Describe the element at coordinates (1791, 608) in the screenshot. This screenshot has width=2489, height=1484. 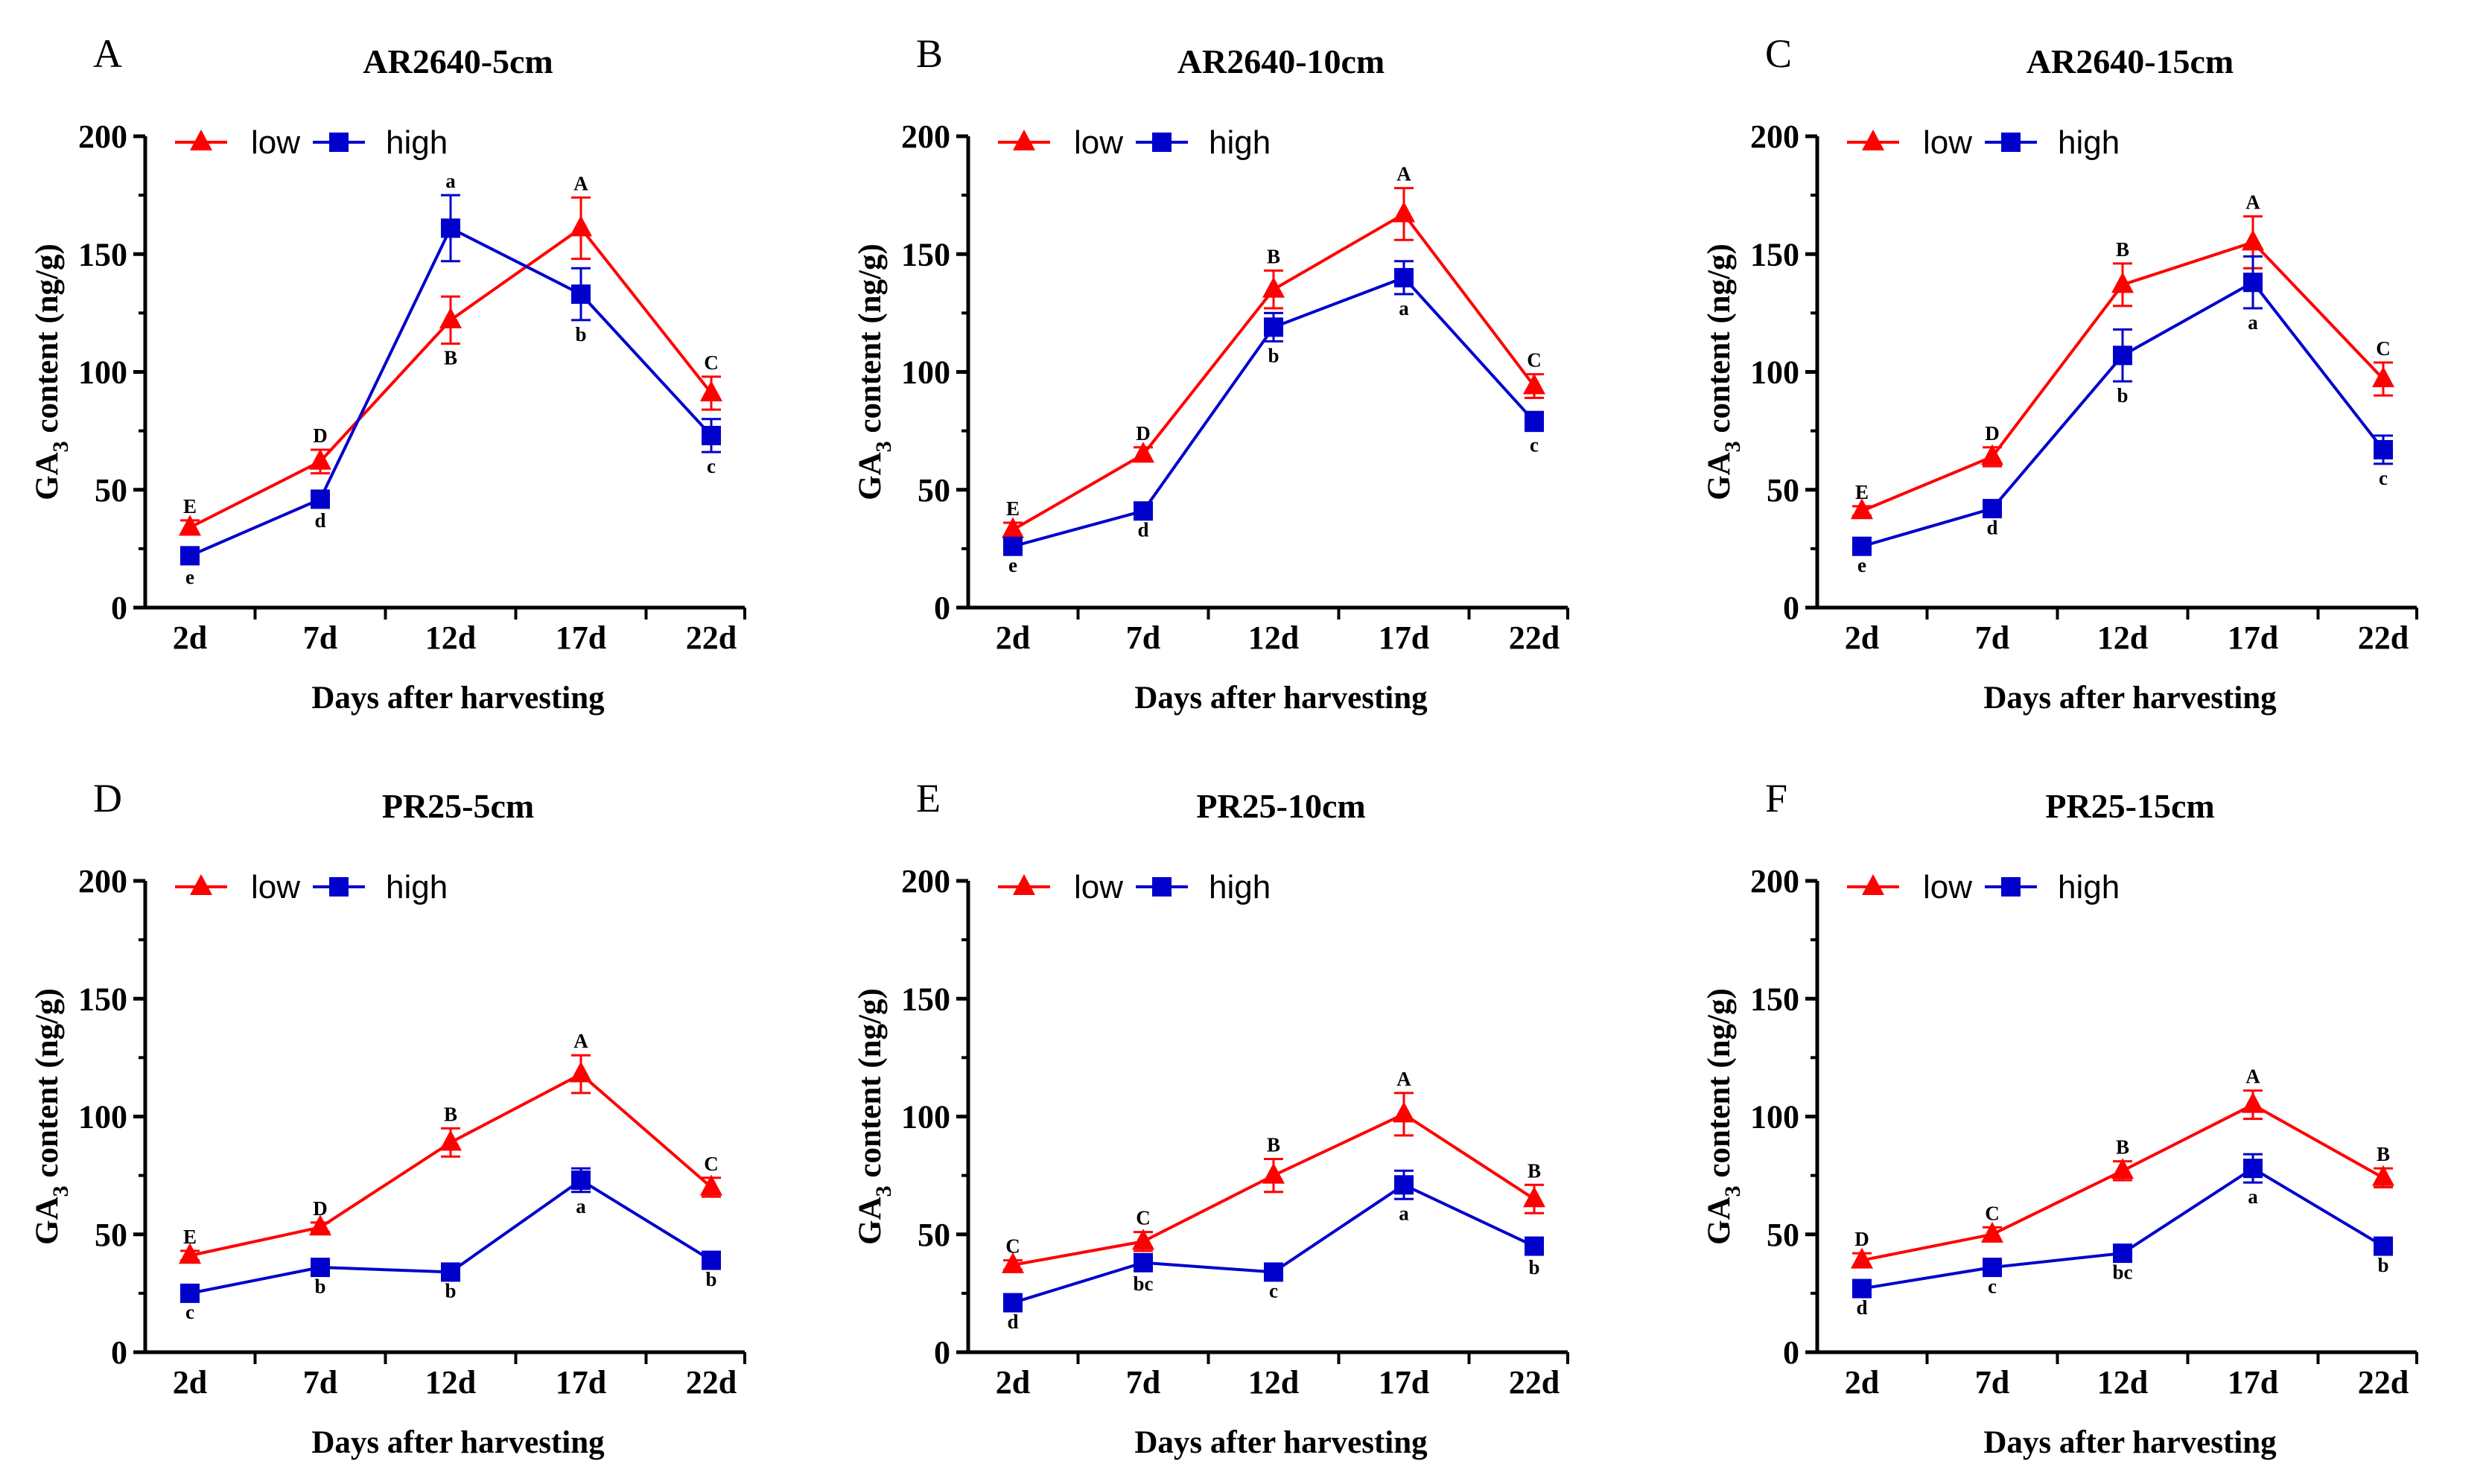
I see `y-tick-label: 0` at that location.